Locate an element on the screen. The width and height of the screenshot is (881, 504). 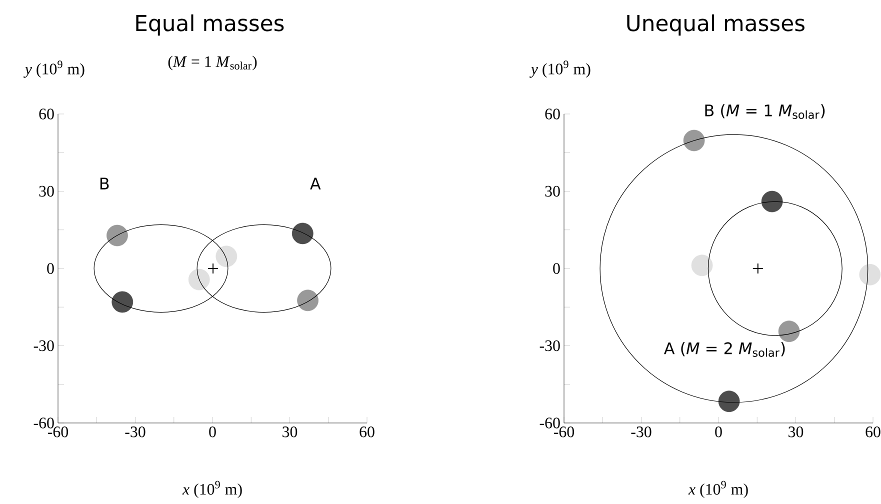
annotation: A (M = 2 M$_{solar}$) is located at coordinates (724, 349).